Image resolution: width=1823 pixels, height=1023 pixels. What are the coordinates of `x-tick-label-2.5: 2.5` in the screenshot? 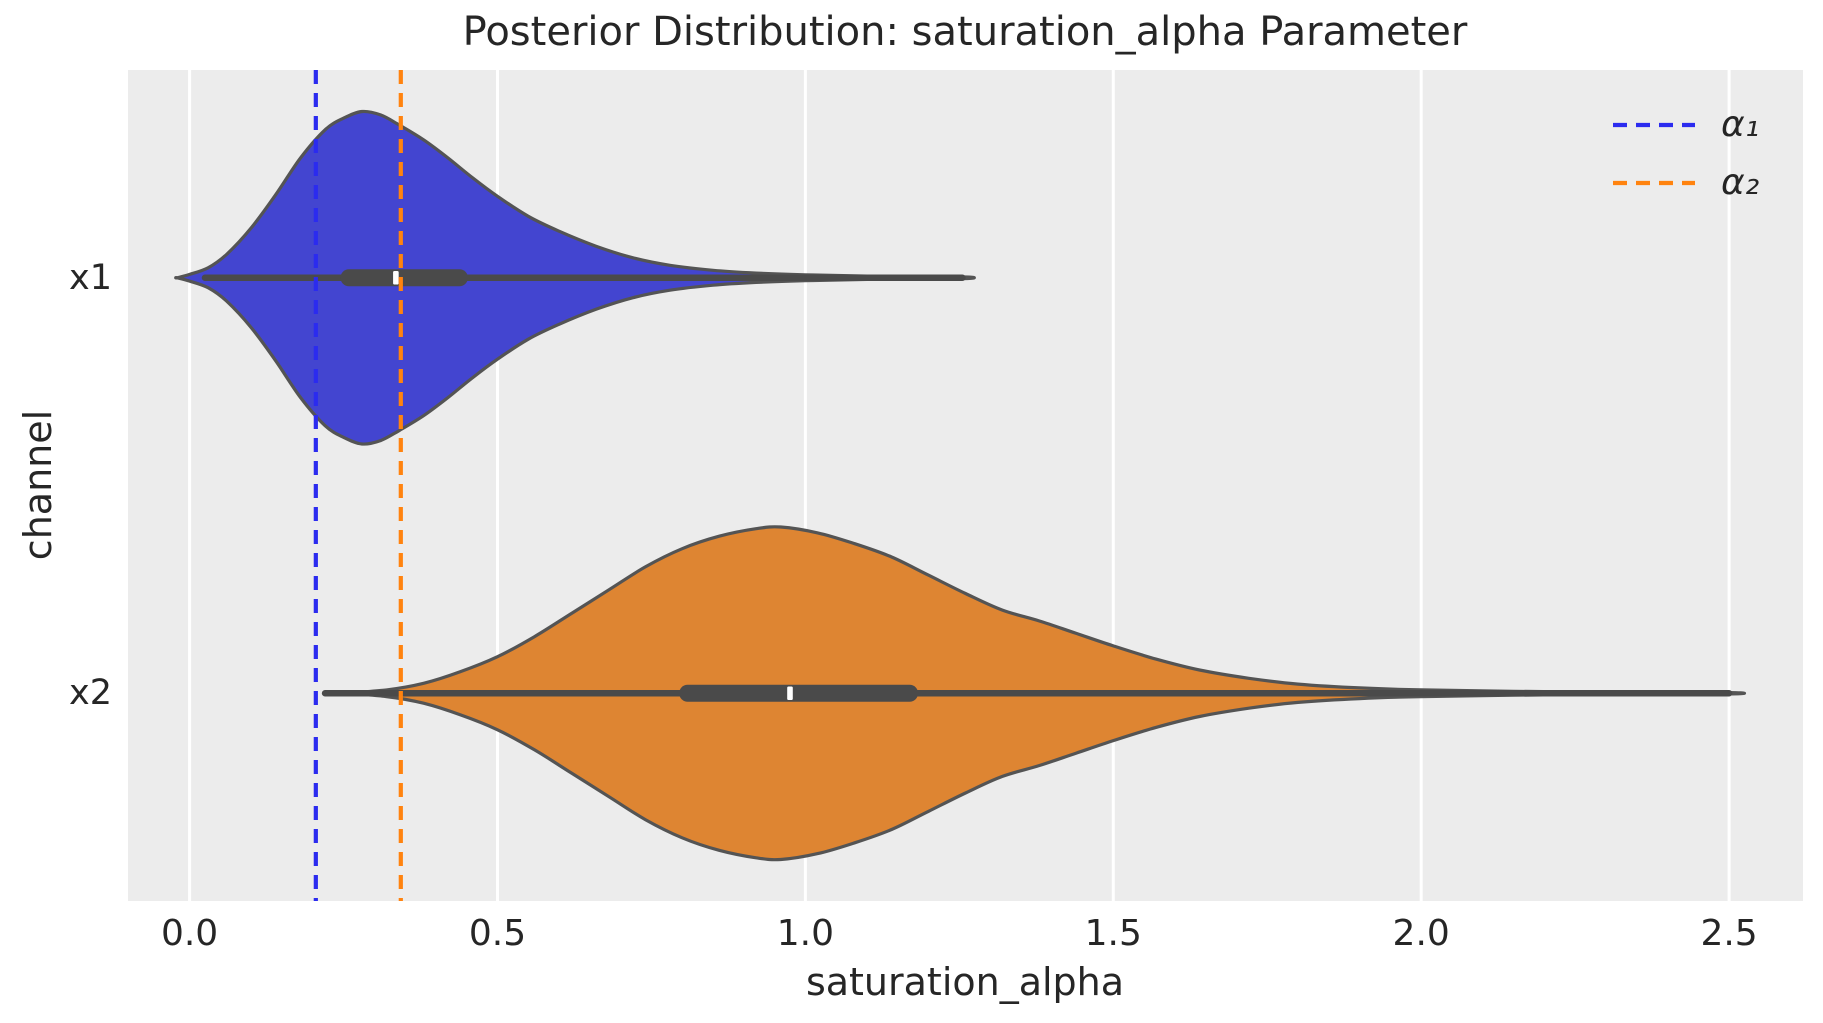 It's located at (1729, 933).